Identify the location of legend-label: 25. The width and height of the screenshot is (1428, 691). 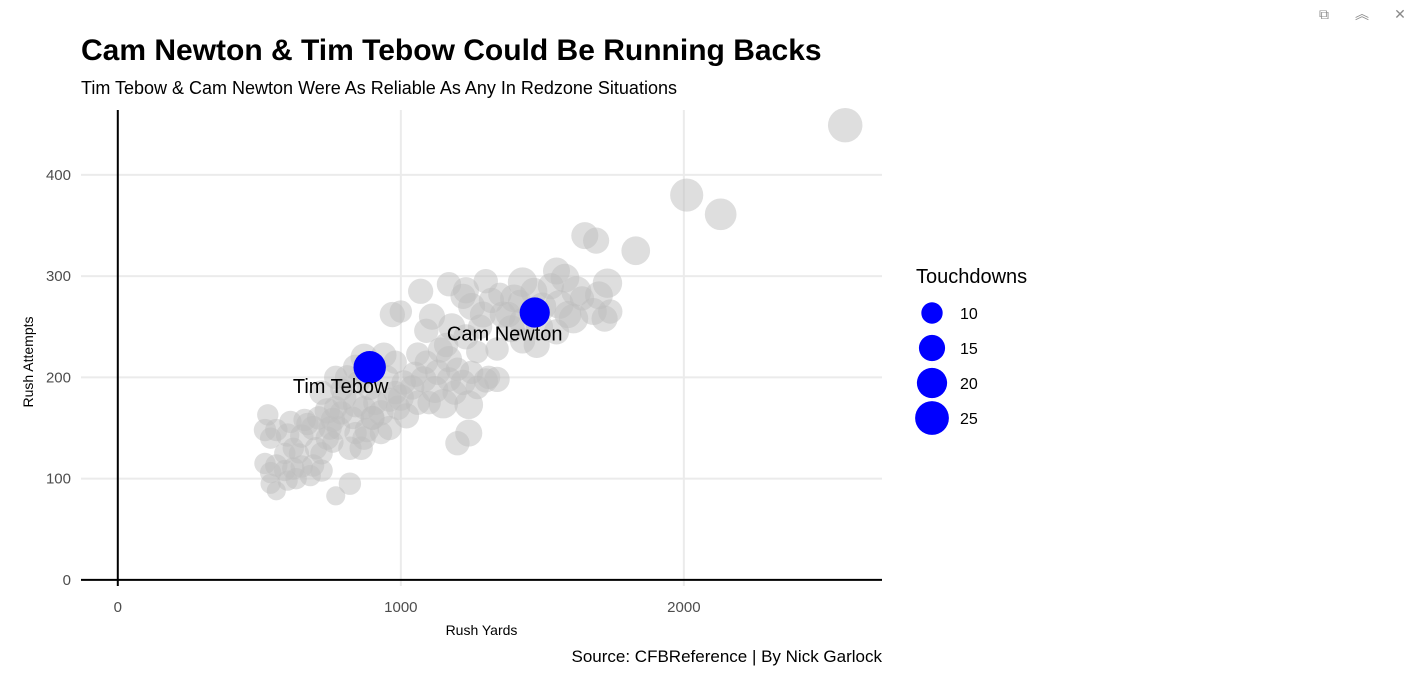
(969, 419).